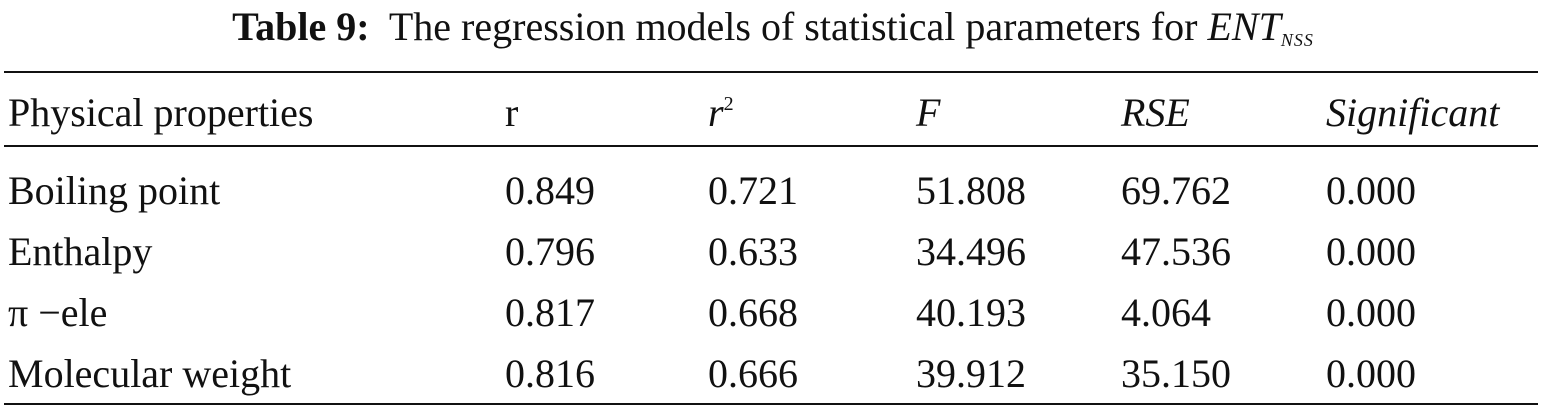  I want to click on cell-f: 34.496, so click(971, 251).